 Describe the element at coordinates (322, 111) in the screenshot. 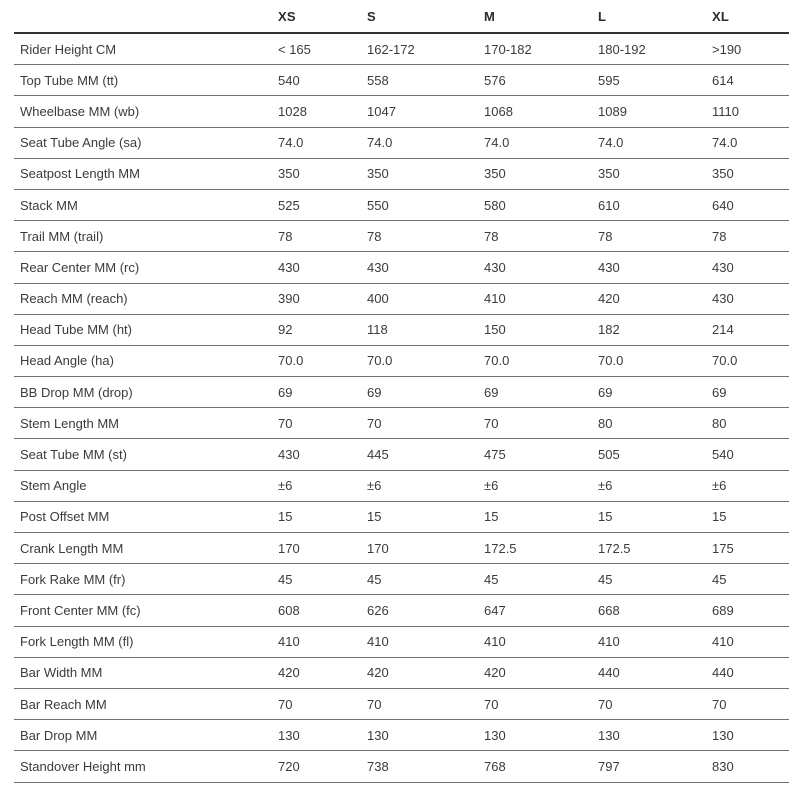

I see `cell-value: 1028` at that location.